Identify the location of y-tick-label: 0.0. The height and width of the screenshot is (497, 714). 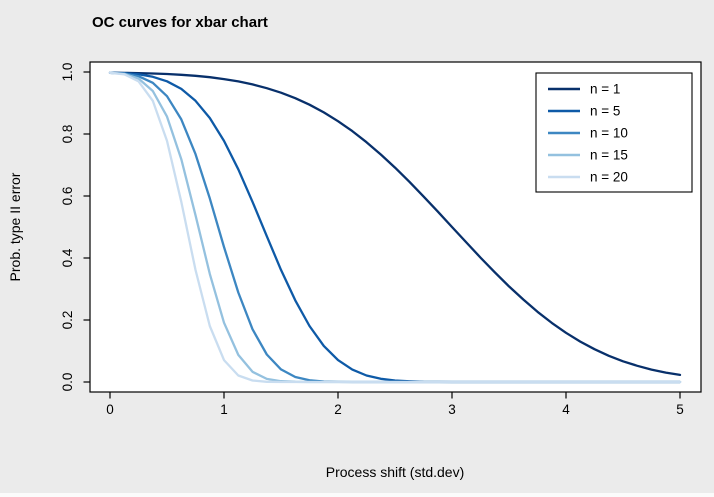
(67, 382).